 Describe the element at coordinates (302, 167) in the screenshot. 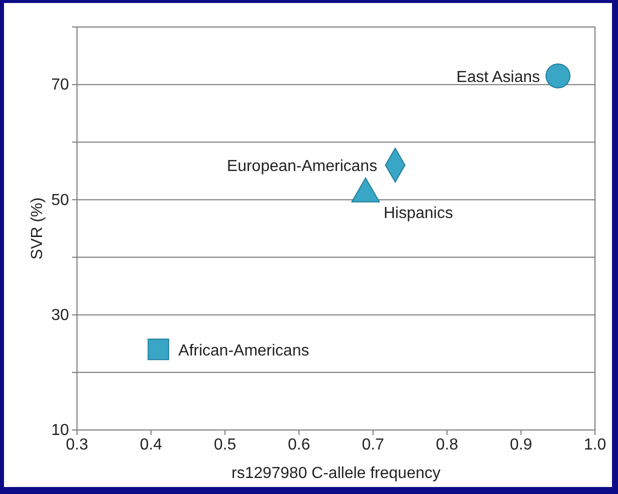

I see `annotation: European-Americans` at that location.